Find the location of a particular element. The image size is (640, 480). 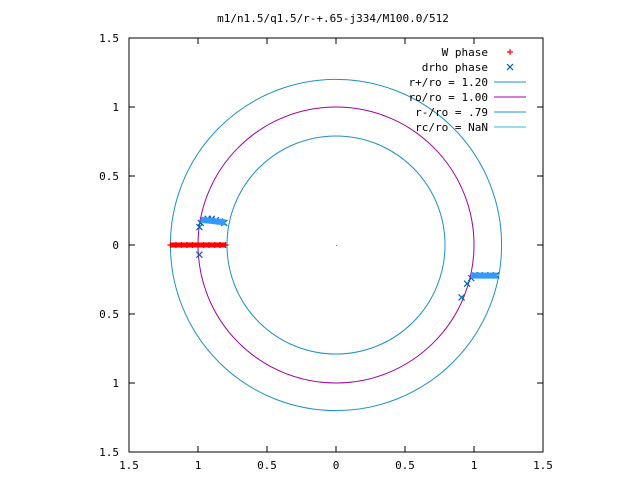

w-phase-cluster is located at coordinates (198, 245).